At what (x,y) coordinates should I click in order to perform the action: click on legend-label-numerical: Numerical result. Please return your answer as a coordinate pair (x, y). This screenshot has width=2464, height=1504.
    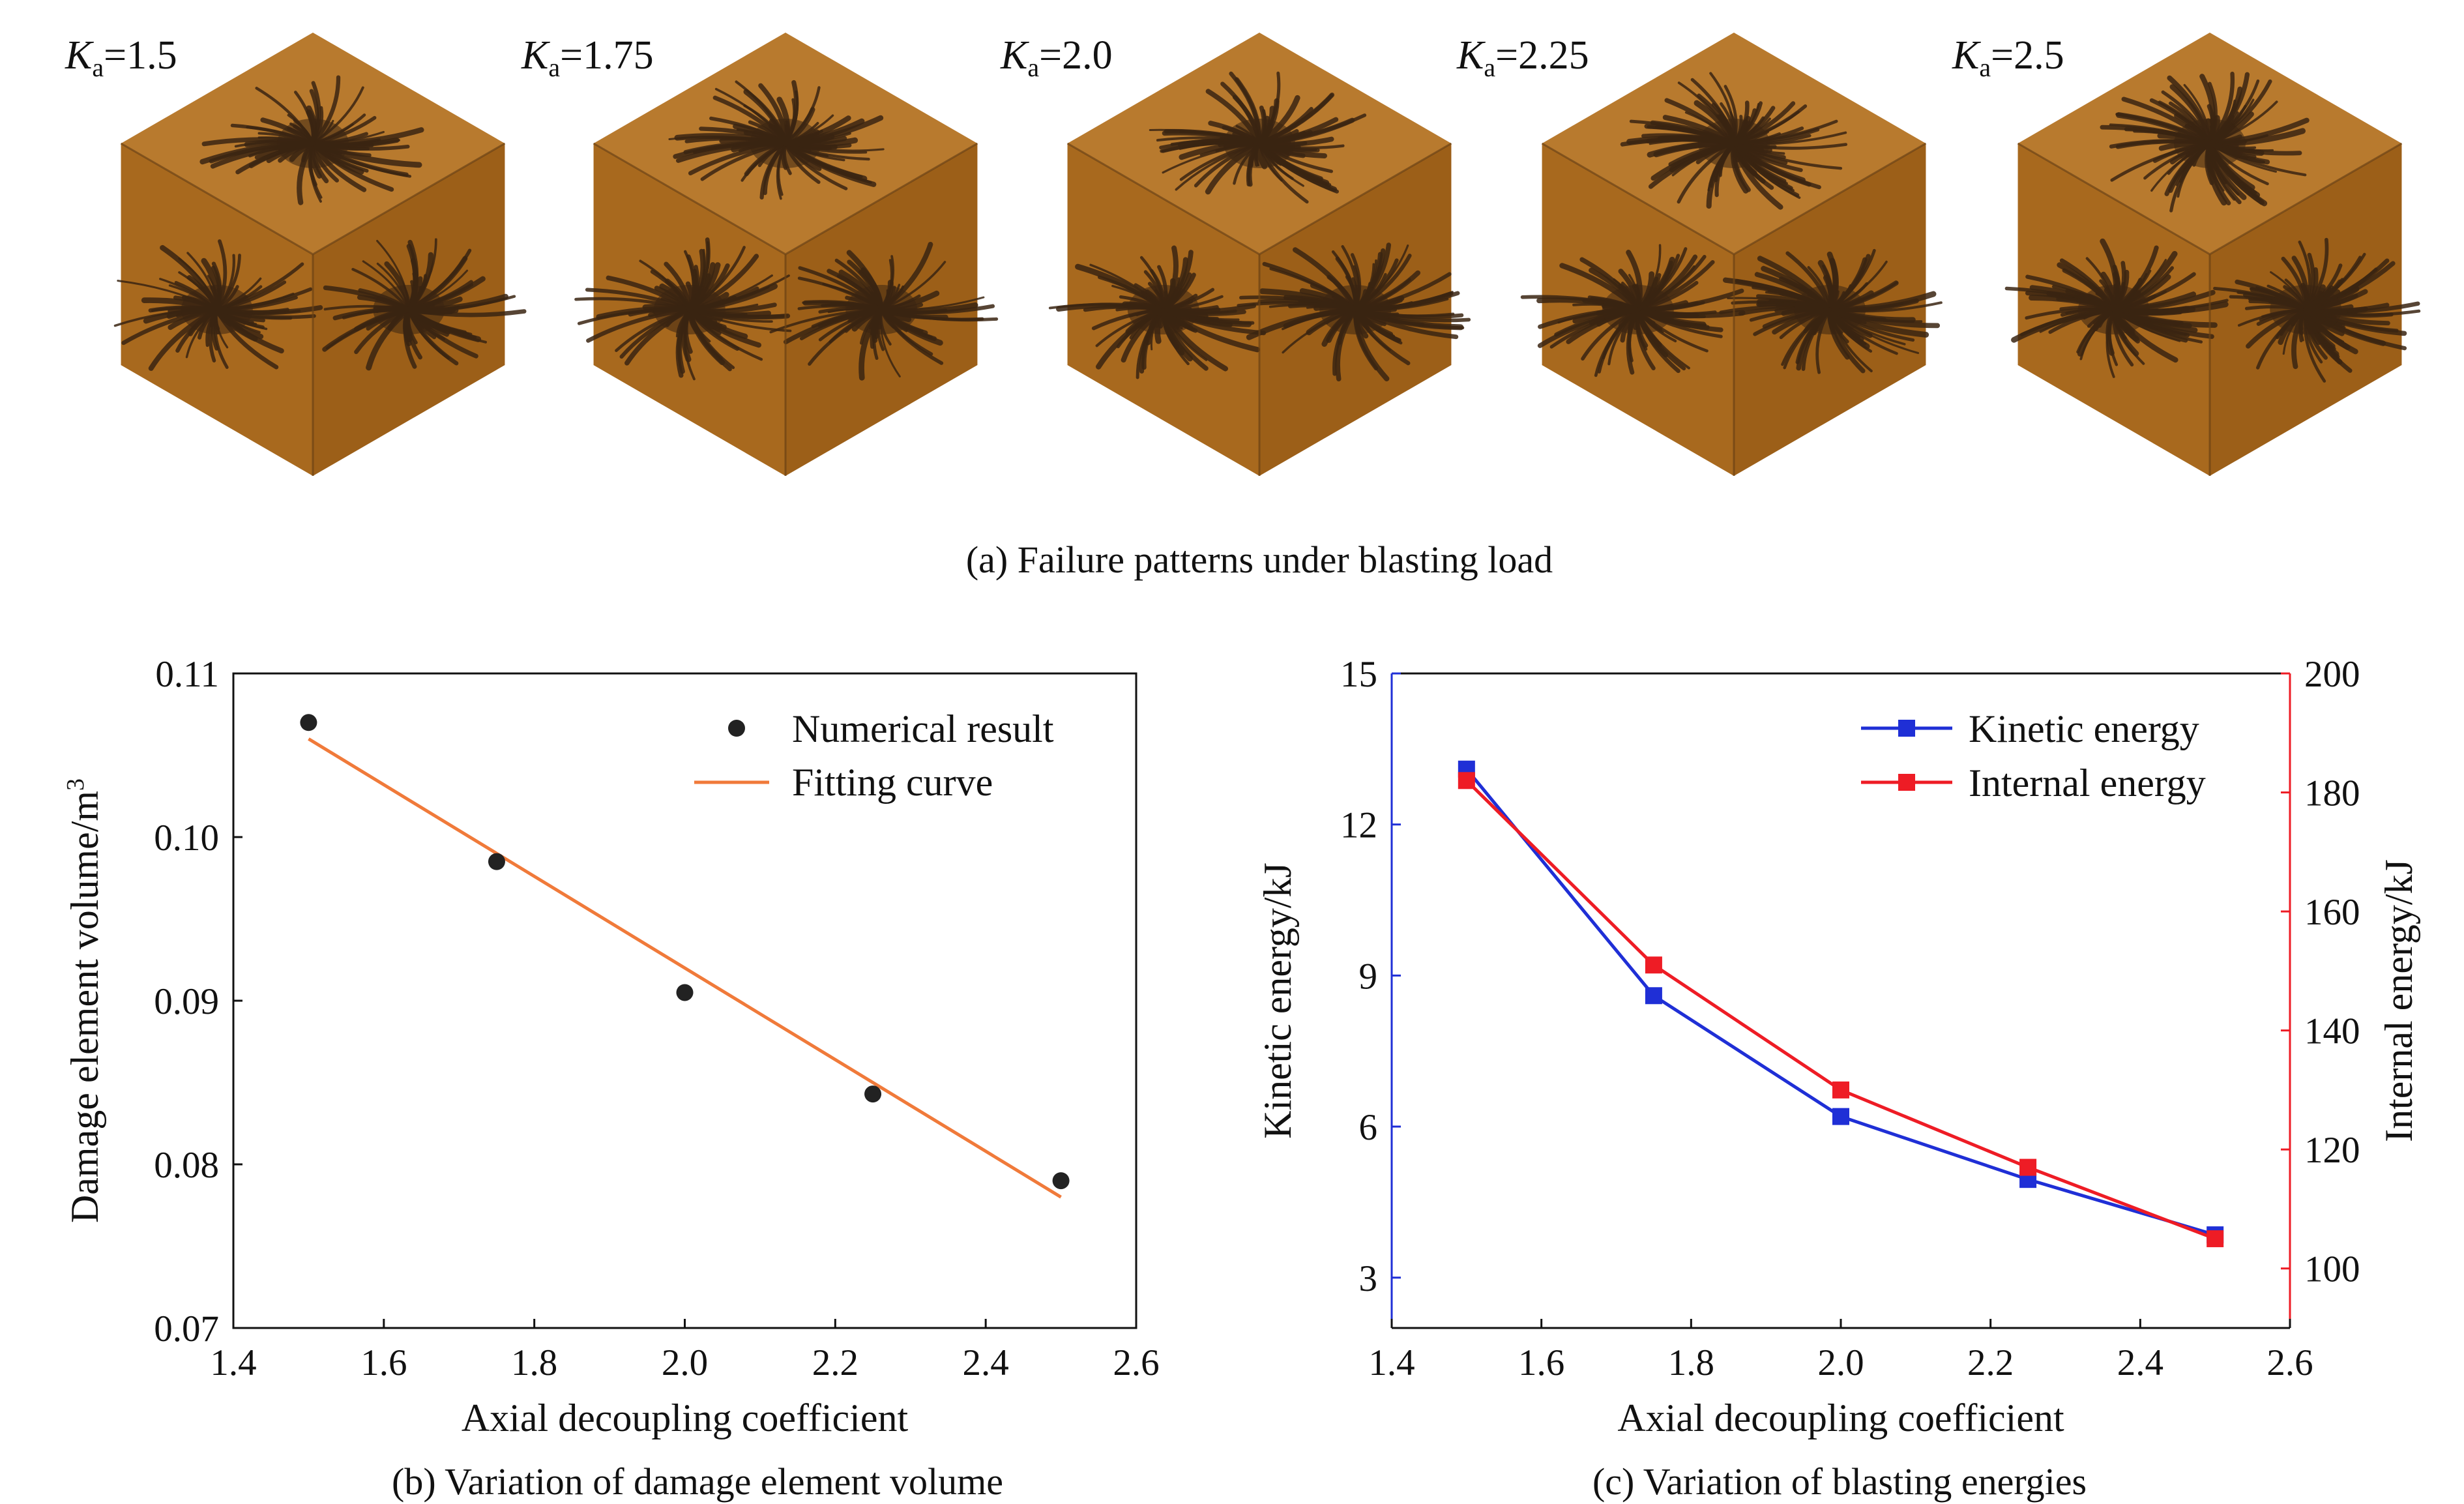
    Looking at the image, I should click on (923, 728).